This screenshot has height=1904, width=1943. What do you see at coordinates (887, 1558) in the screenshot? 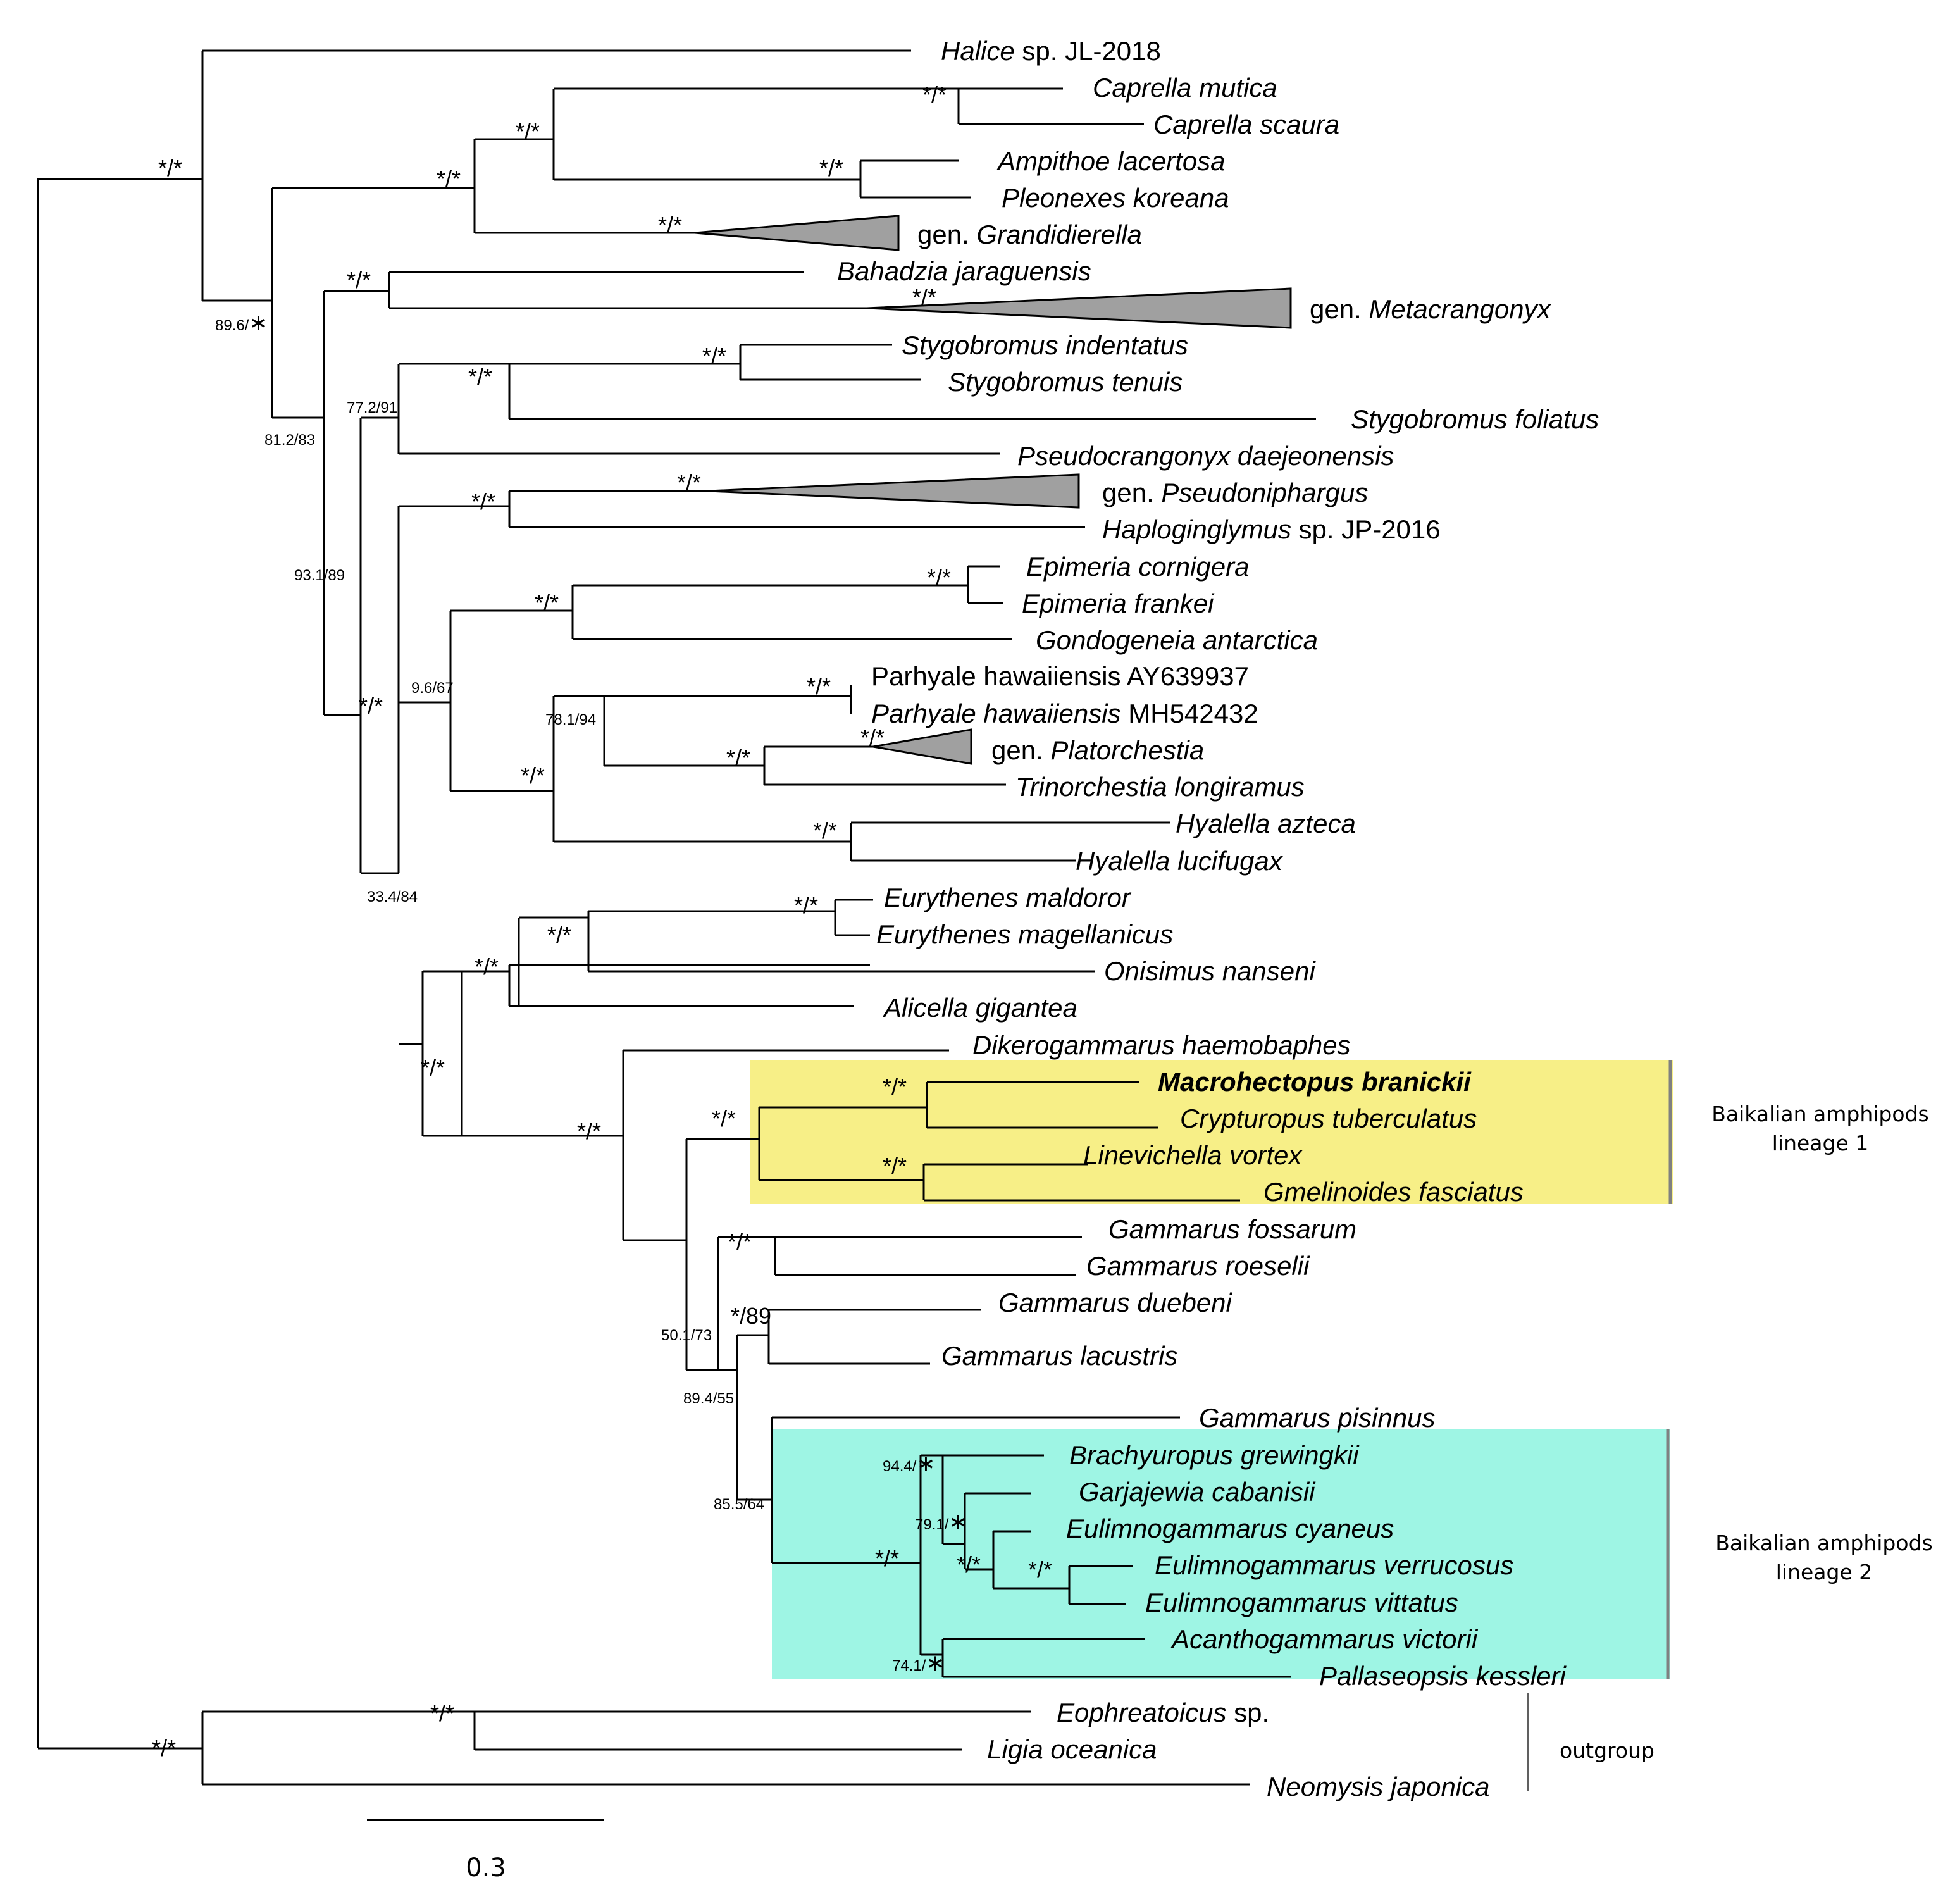
I see `support-lineage2: */*` at bounding box center [887, 1558].